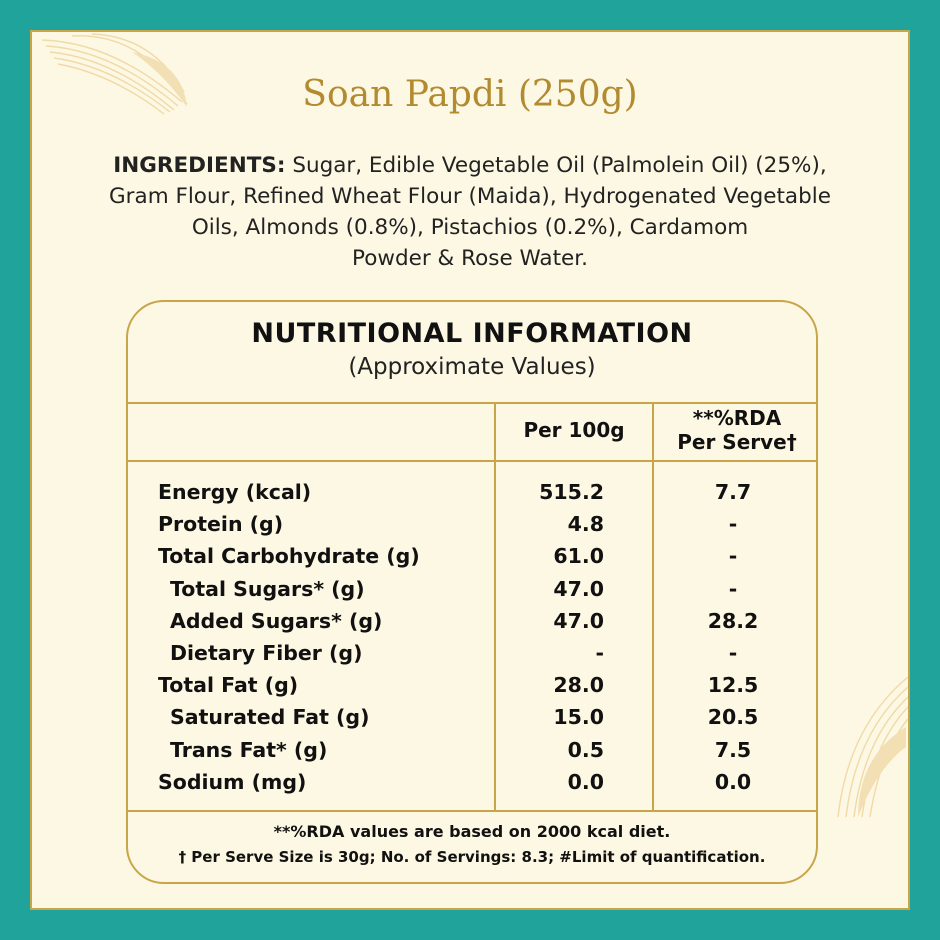  I want to click on nutrition-title: NUTRITIONAL INFORMATION, so click(472, 333).